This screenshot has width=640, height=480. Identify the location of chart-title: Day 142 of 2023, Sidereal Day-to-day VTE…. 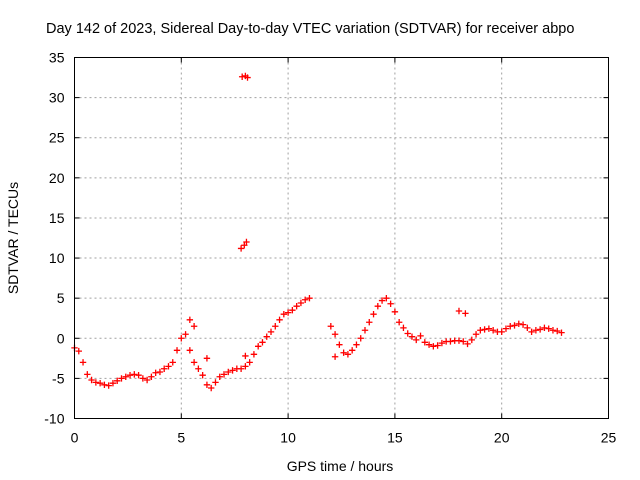
(310, 29).